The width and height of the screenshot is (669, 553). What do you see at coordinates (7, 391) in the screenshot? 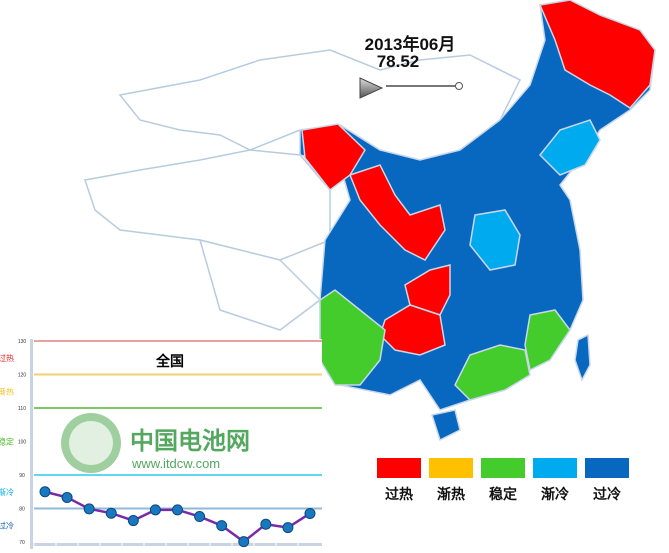
I see `band-label: 渐热` at bounding box center [7, 391].